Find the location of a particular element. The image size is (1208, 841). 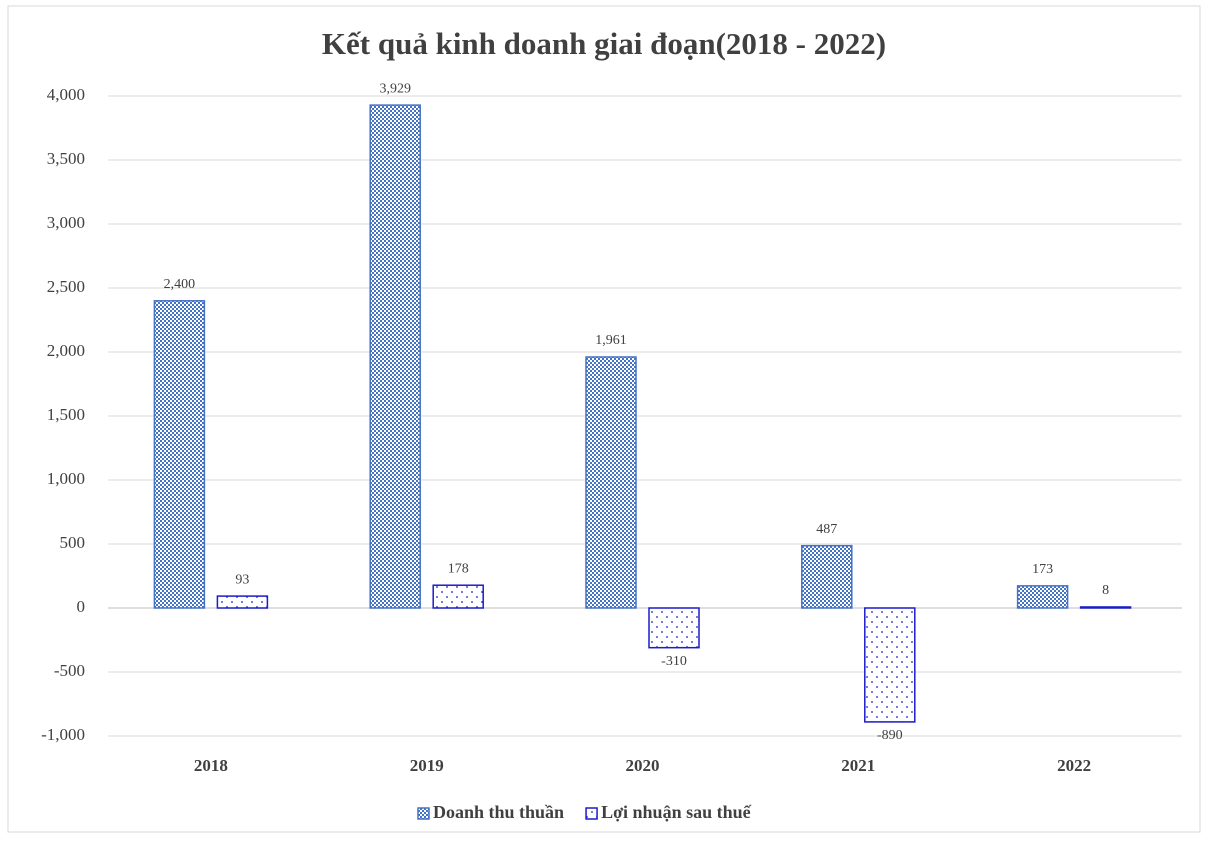

legend-label: Lợi nhuận sau thuế is located at coordinates (676, 812).